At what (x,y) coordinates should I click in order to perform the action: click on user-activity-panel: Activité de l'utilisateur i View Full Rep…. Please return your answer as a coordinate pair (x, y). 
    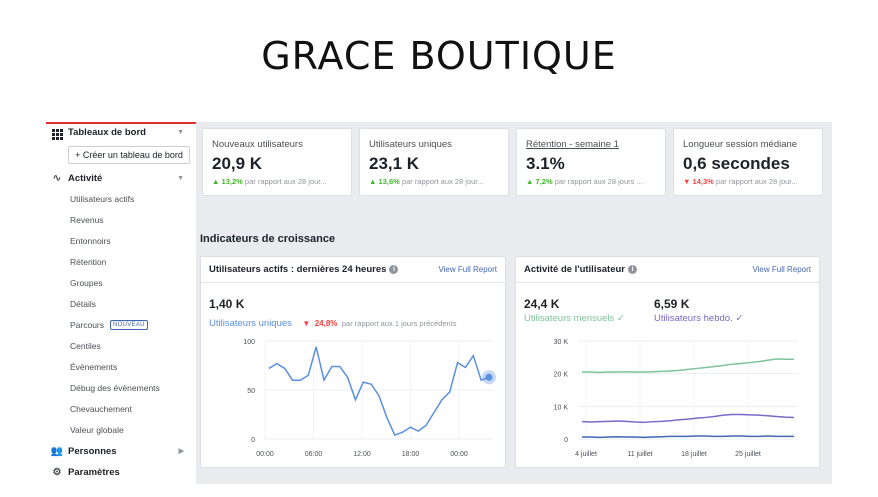
    Looking at the image, I should click on (667, 362).